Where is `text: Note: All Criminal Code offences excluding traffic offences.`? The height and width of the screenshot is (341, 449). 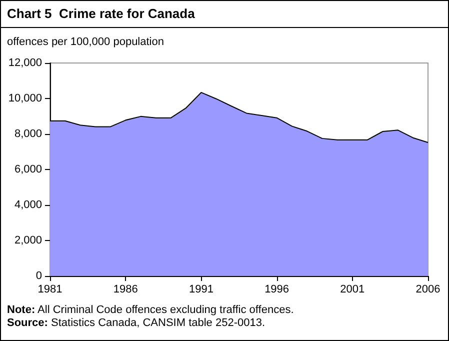 text: Note: All Criminal Code offences excluding traffic offences. is located at coordinates (150, 310).